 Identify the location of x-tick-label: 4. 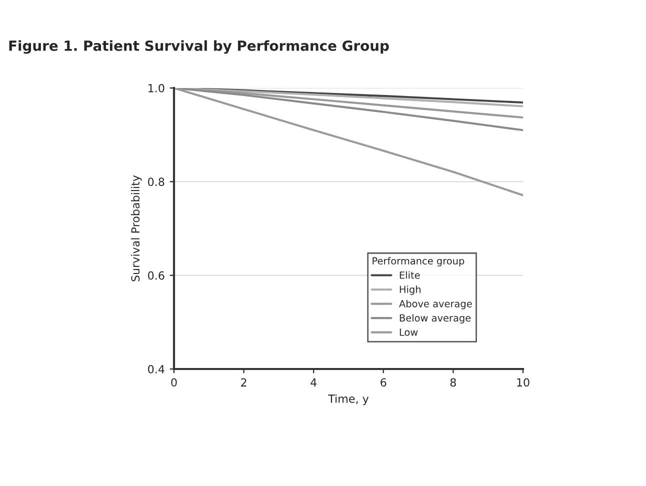
(313, 382).